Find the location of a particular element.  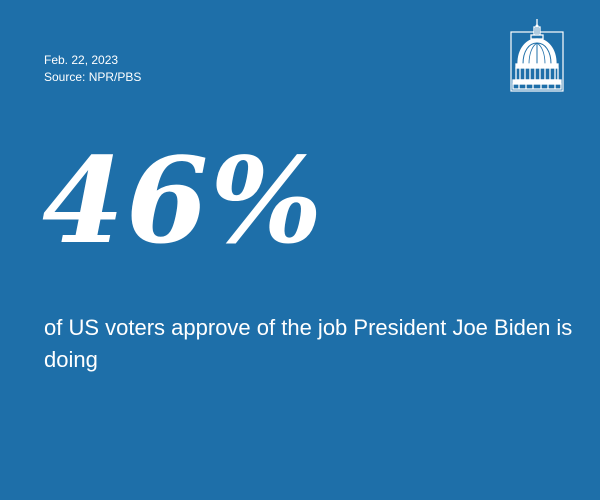

meta-info: Feb. 22, 2023 Source: NPR/PBS is located at coordinates (92, 69).